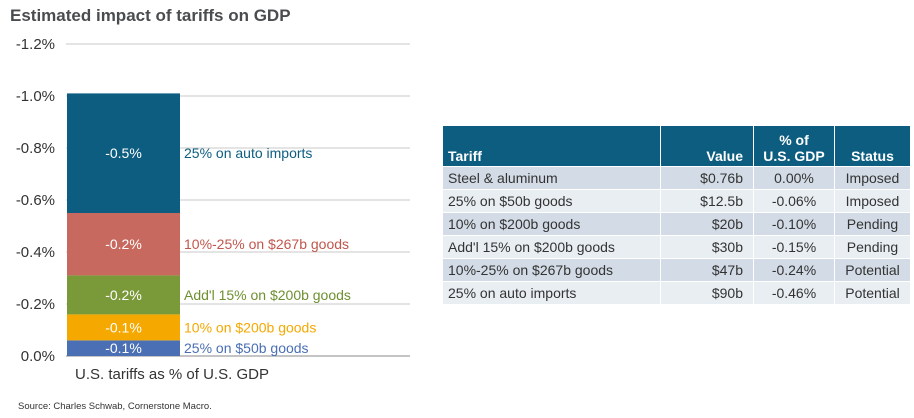  I want to click on y-tick-label: -0.2%, so click(35, 304).